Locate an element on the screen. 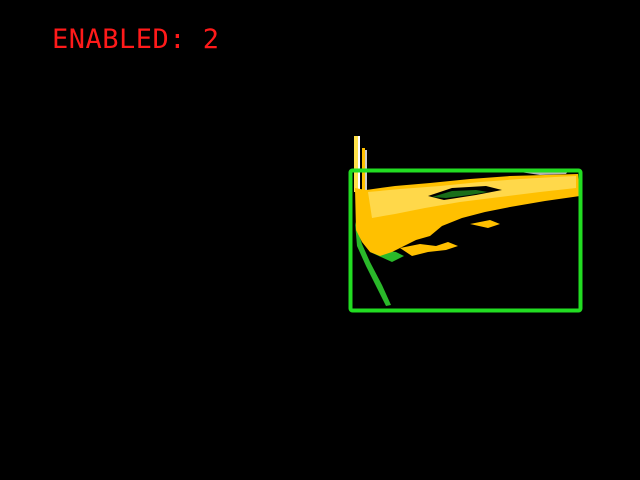 Image resolution: width=640 pixels, height=480 pixels. vertical-post is located at coordinates (360, 166).